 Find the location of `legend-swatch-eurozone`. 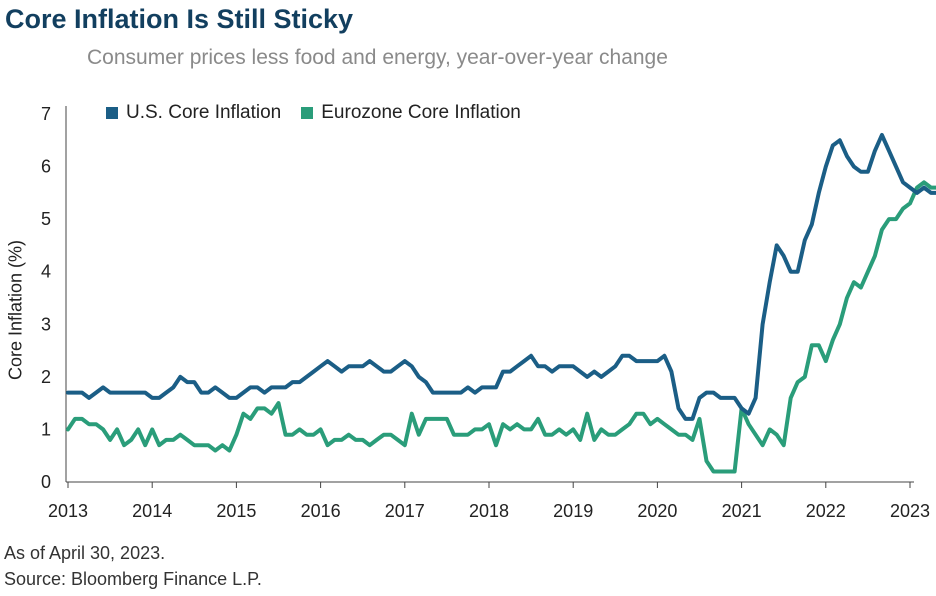

legend-swatch-eurozone is located at coordinates (307, 113).